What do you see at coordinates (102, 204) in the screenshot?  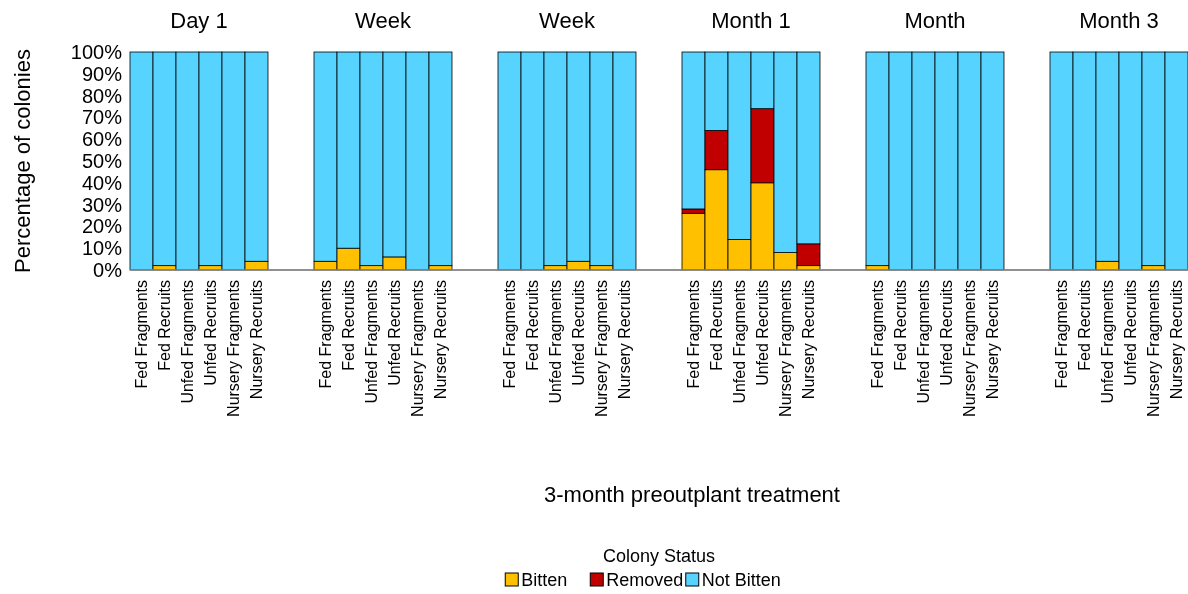 I see `y-tick-label: 30%` at bounding box center [102, 204].